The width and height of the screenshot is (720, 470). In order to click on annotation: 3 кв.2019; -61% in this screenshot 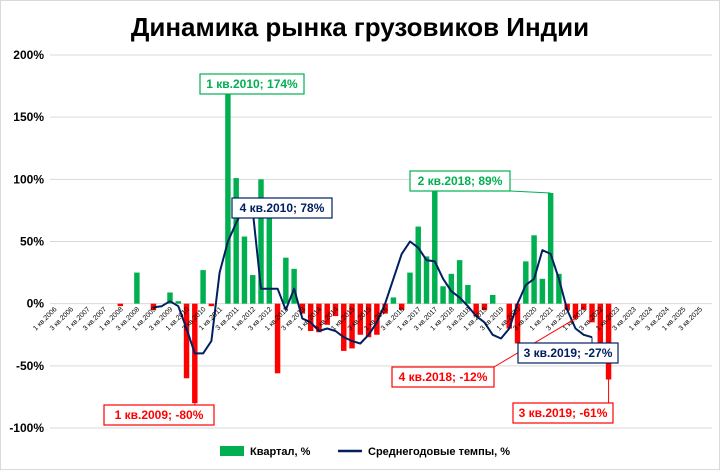, I will do `click(563, 401)`.